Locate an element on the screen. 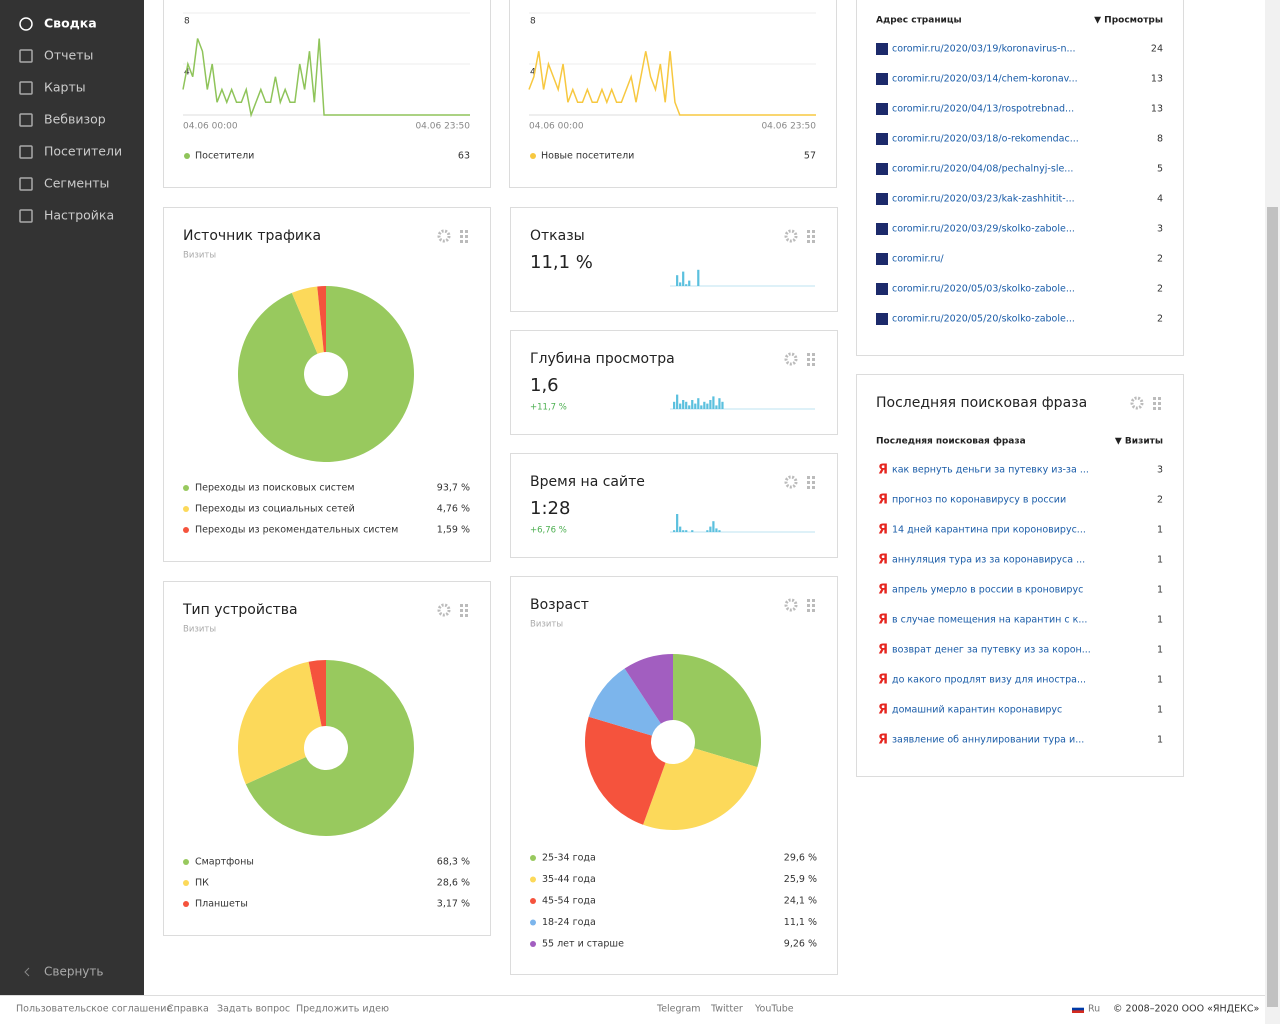  nav-item: Сводка is located at coordinates (70, 23).